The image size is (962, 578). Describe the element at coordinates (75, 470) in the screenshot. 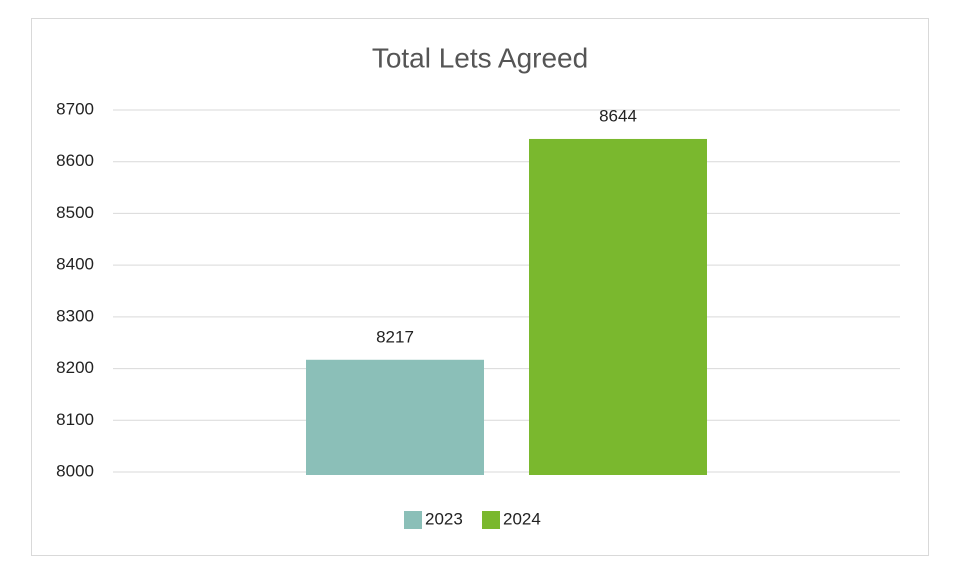

I see `y-tick-label: 8000` at that location.